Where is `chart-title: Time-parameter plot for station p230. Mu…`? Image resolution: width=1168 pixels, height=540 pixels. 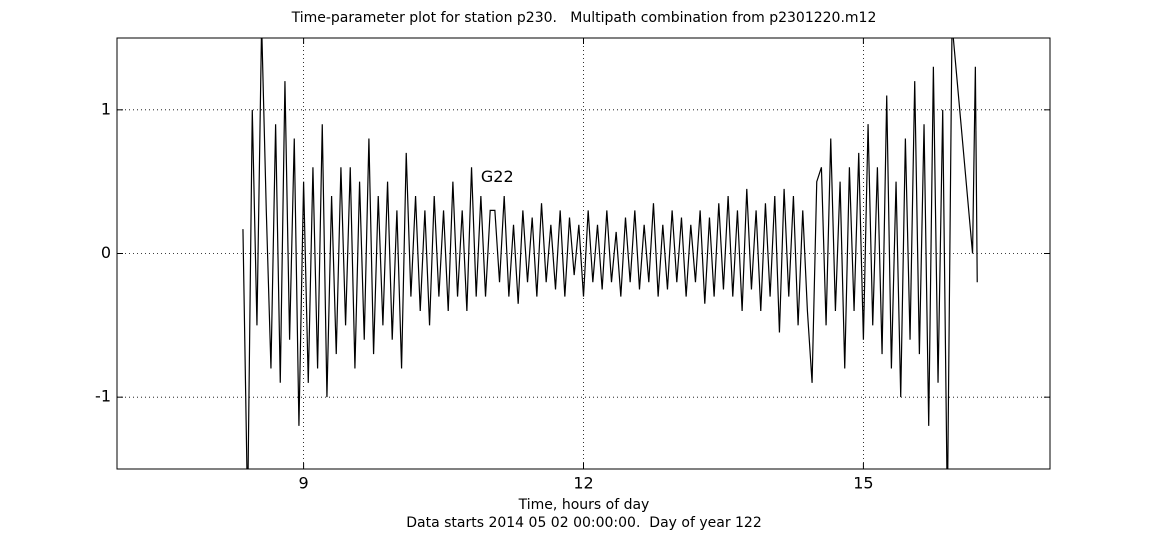 chart-title: Time-parameter plot for station p230. Mu… is located at coordinates (584, 18).